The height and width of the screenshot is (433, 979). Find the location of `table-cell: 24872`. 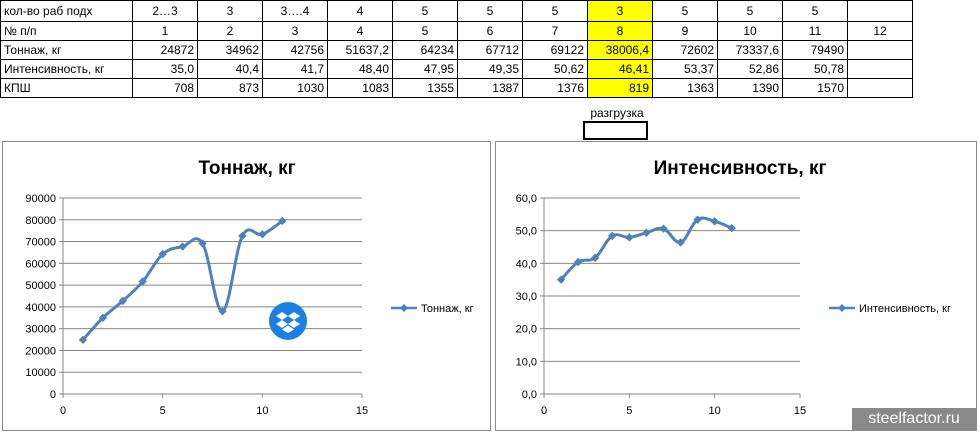

table-cell: 24872 is located at coordinates (165, 50).